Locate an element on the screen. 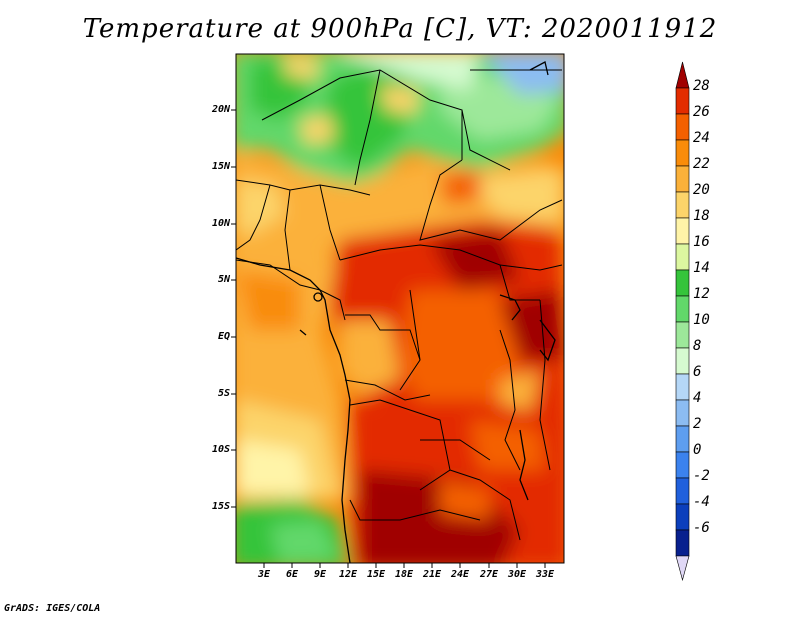  lon-label-24e: 24E is located at coordinates (460, 574).